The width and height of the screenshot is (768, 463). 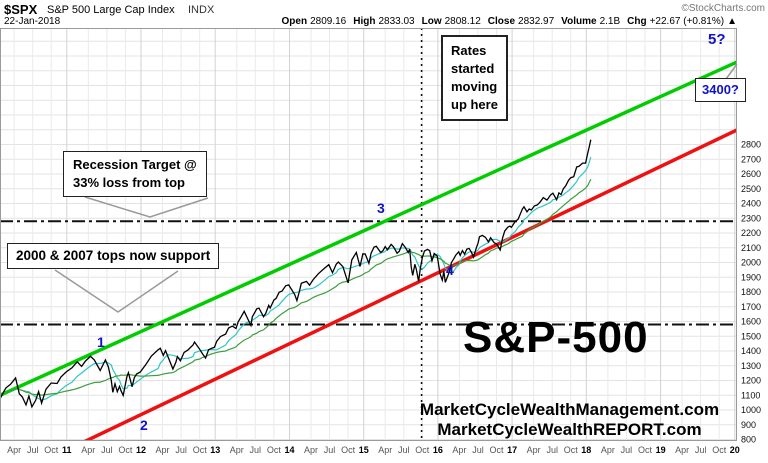 What do you see at coordinates (687, 21) in the screenshot?
I see `chg-value: +22.67 (+0.81%)` at bounding box center [687, 21].